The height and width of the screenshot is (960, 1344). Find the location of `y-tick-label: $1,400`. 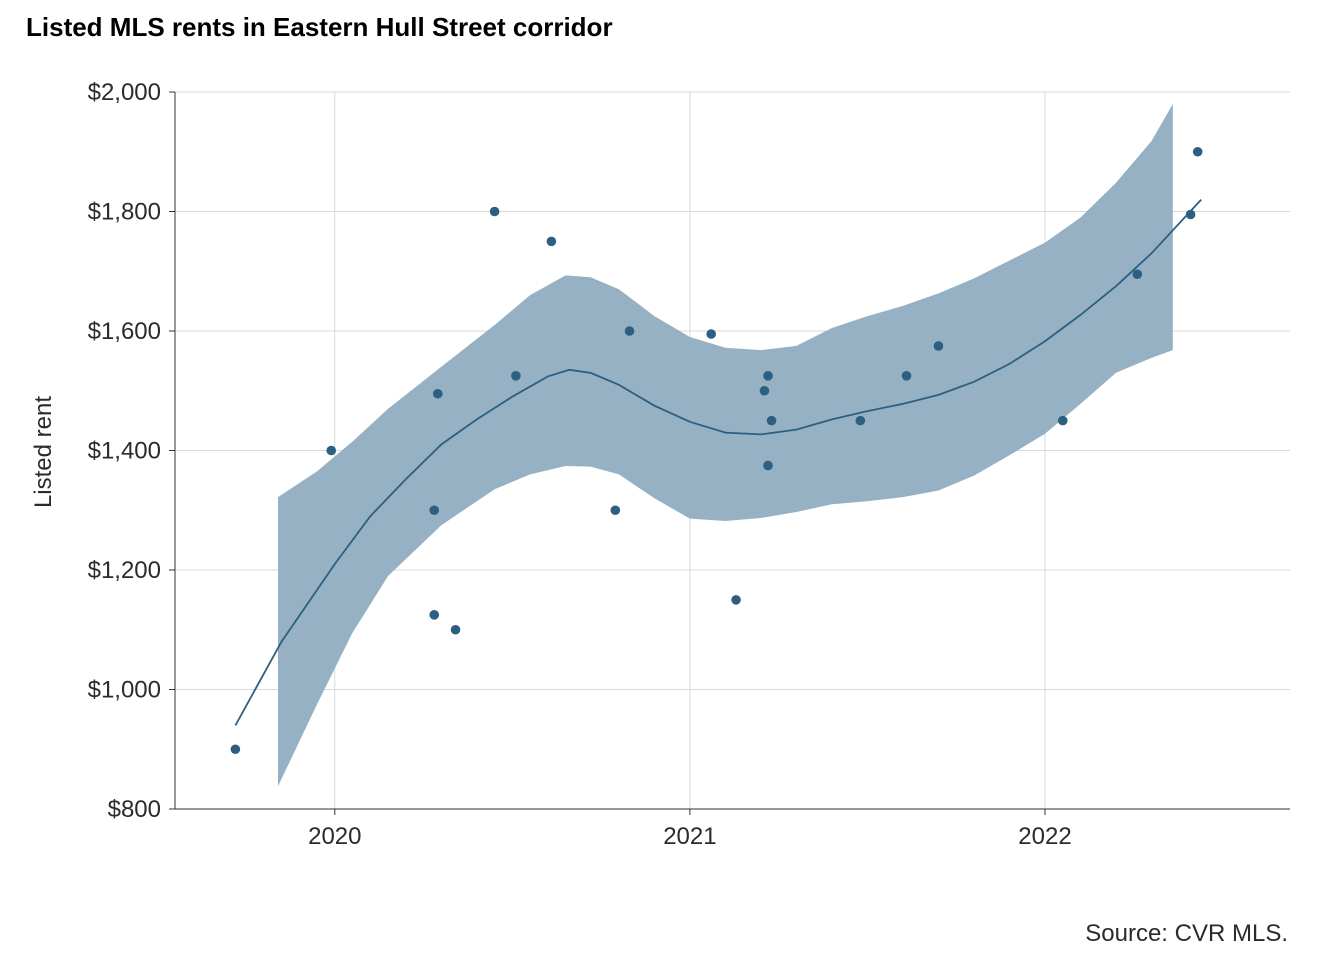

y-tick-label: $1,400 is located at coordinates (124, 451).